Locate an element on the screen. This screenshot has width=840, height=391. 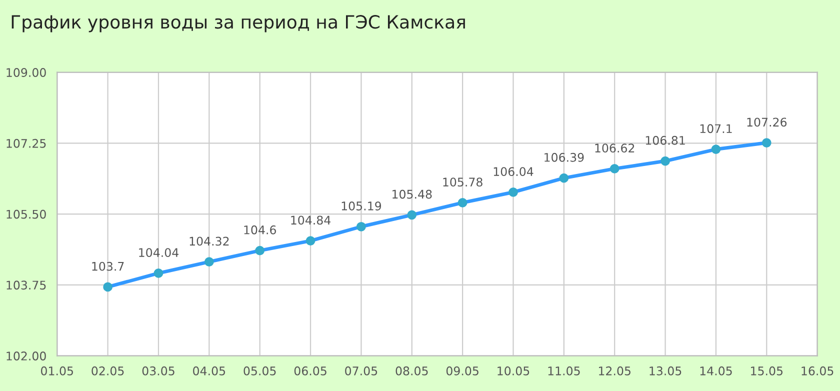
x-tick-label: 15.05 is located at coordinates (767, 371).